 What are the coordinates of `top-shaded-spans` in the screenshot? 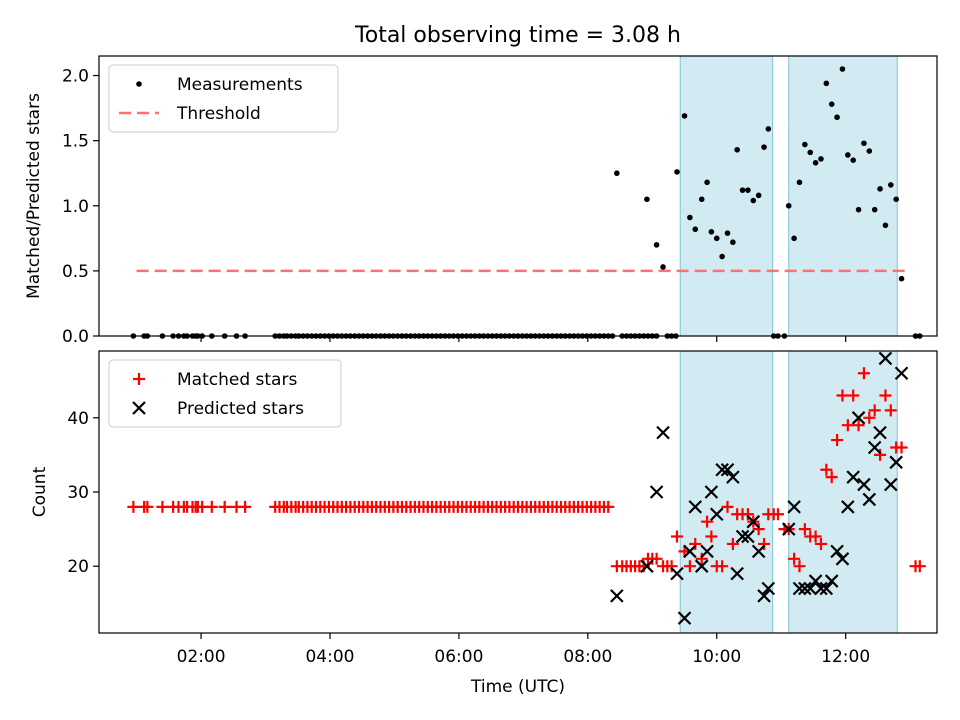 It's located at (788, 196).